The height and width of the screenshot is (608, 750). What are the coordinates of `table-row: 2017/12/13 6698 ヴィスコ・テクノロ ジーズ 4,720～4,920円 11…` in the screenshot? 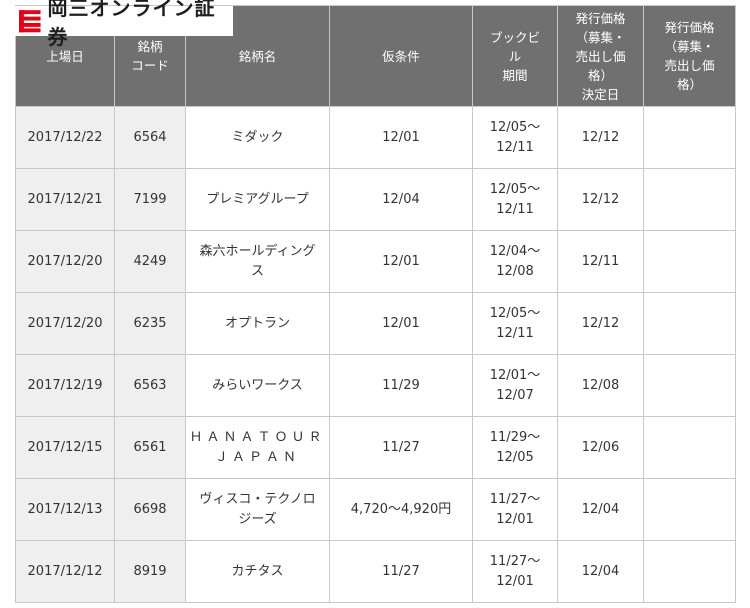 It's located at (375, 509).